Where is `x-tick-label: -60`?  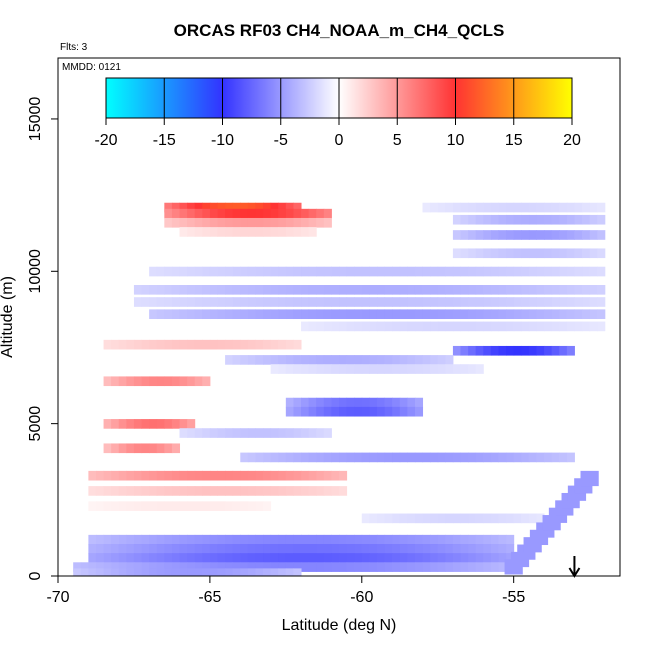
x-tick-label: -60 is located at coordinates (361, 597).